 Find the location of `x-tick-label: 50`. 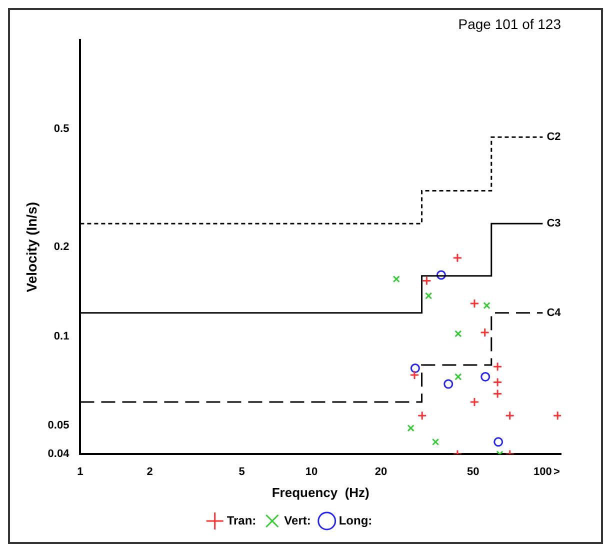

x-tick-label: 50 is located at coordinates (473, 472).